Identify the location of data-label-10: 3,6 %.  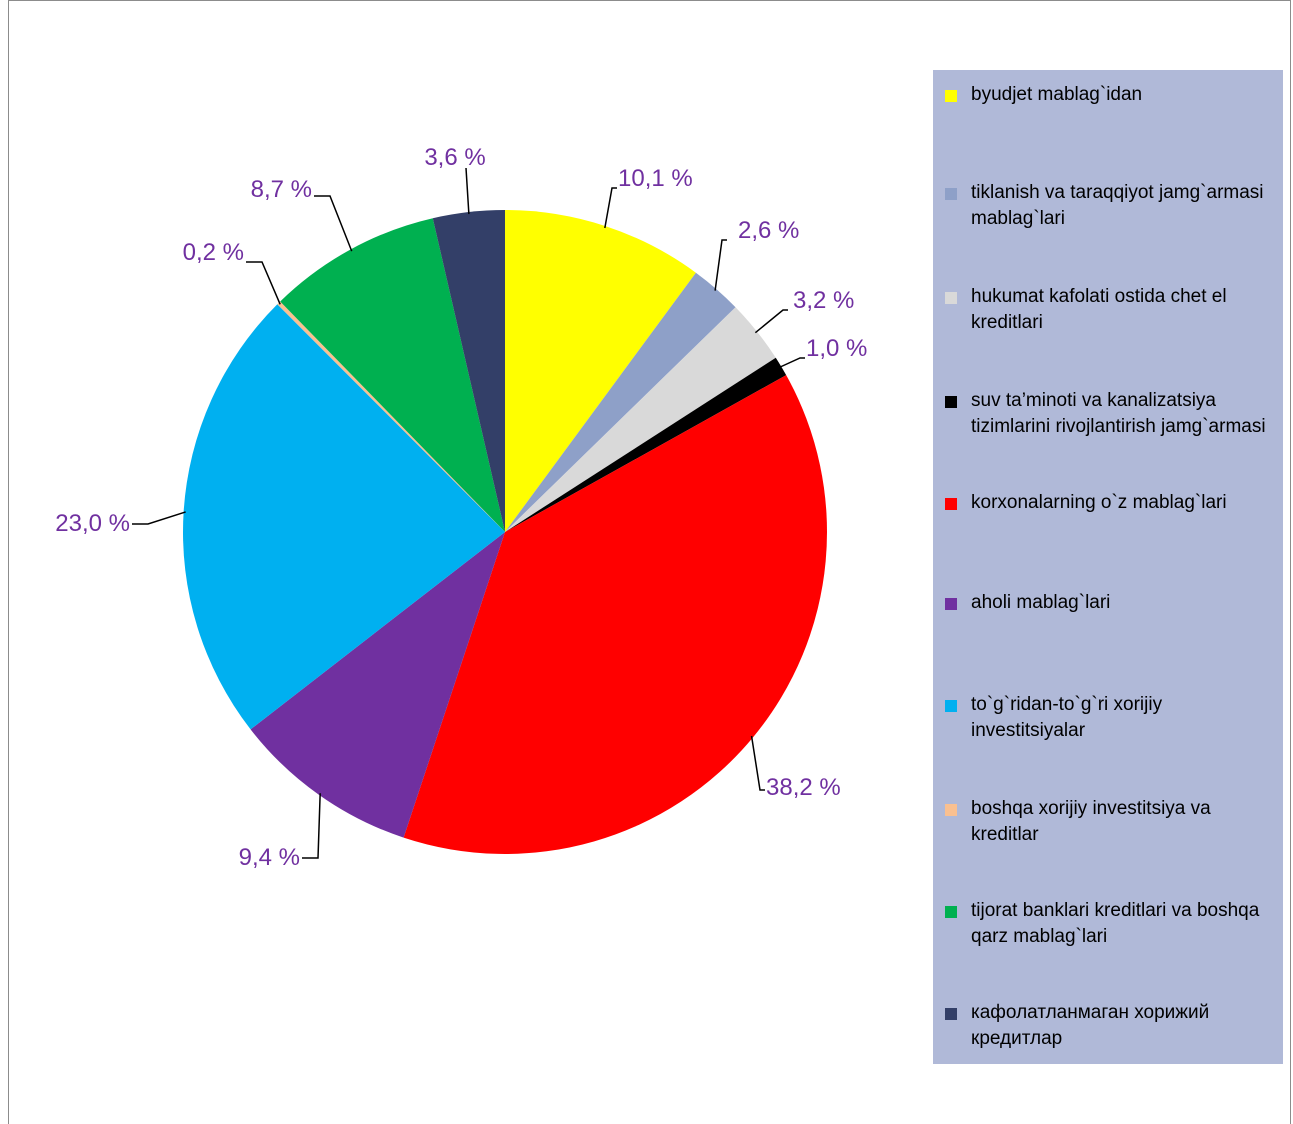
(454, 157).